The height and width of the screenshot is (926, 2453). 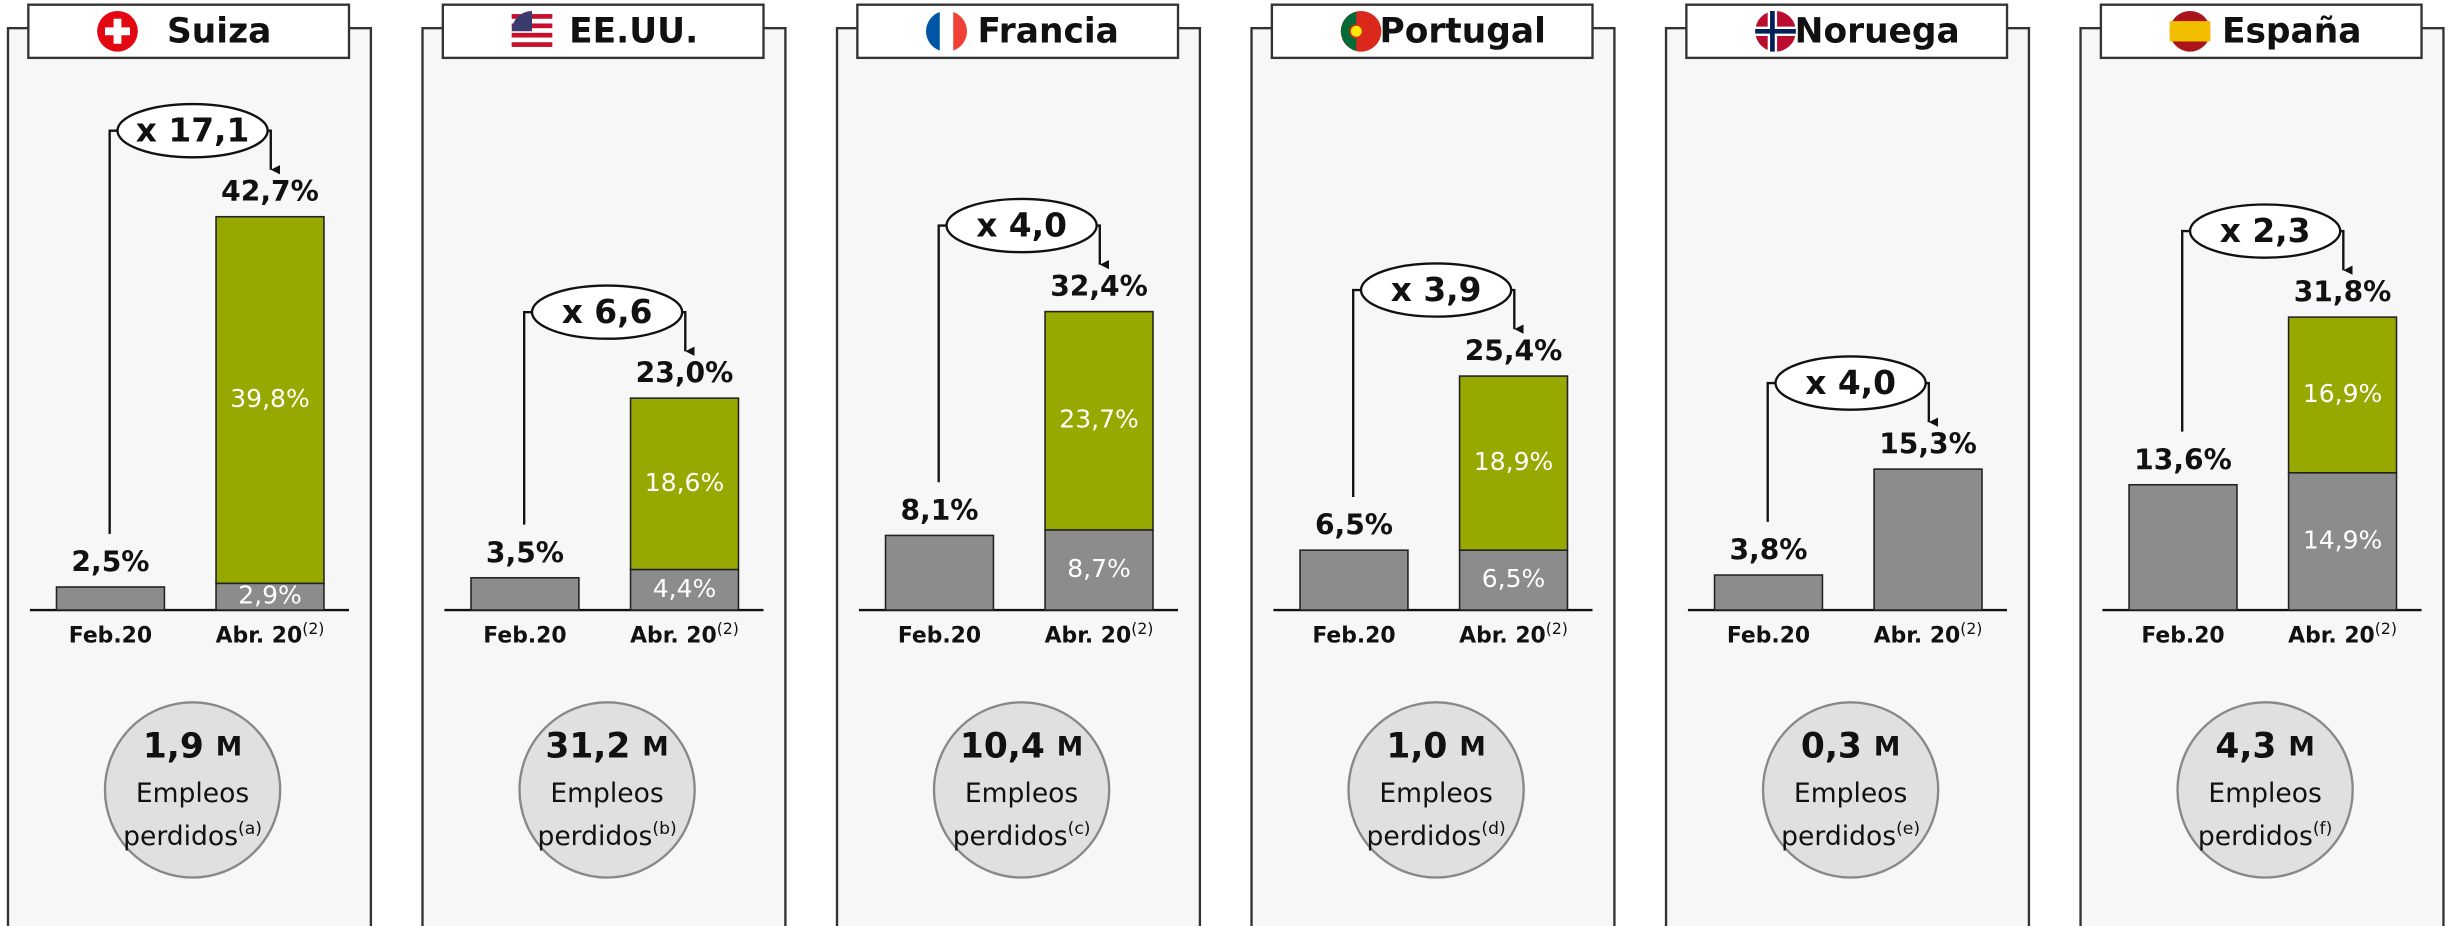 I want to click on jobs-value: 1,9, so click(x=173, y=746).